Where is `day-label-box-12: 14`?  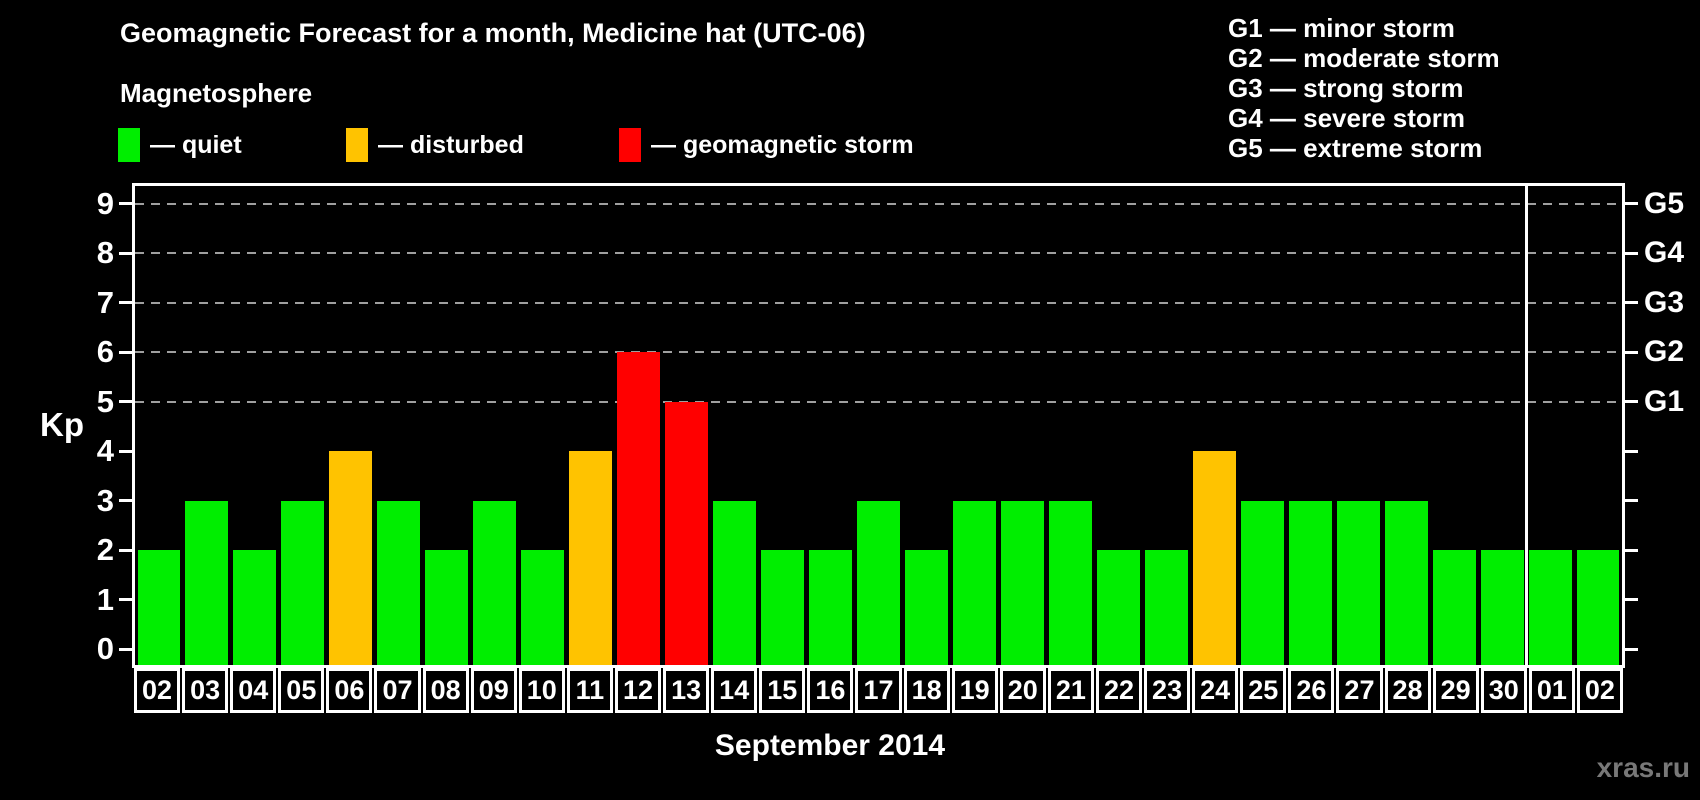 day-label-box-12: 14 is located at coordinates (734, 690).